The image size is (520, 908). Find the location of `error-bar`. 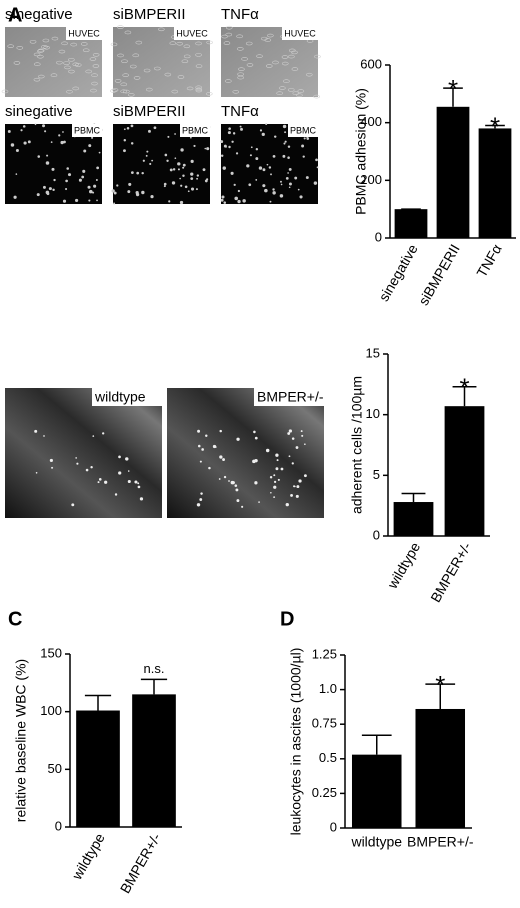

error-bar is located at coordinates (495, 126).